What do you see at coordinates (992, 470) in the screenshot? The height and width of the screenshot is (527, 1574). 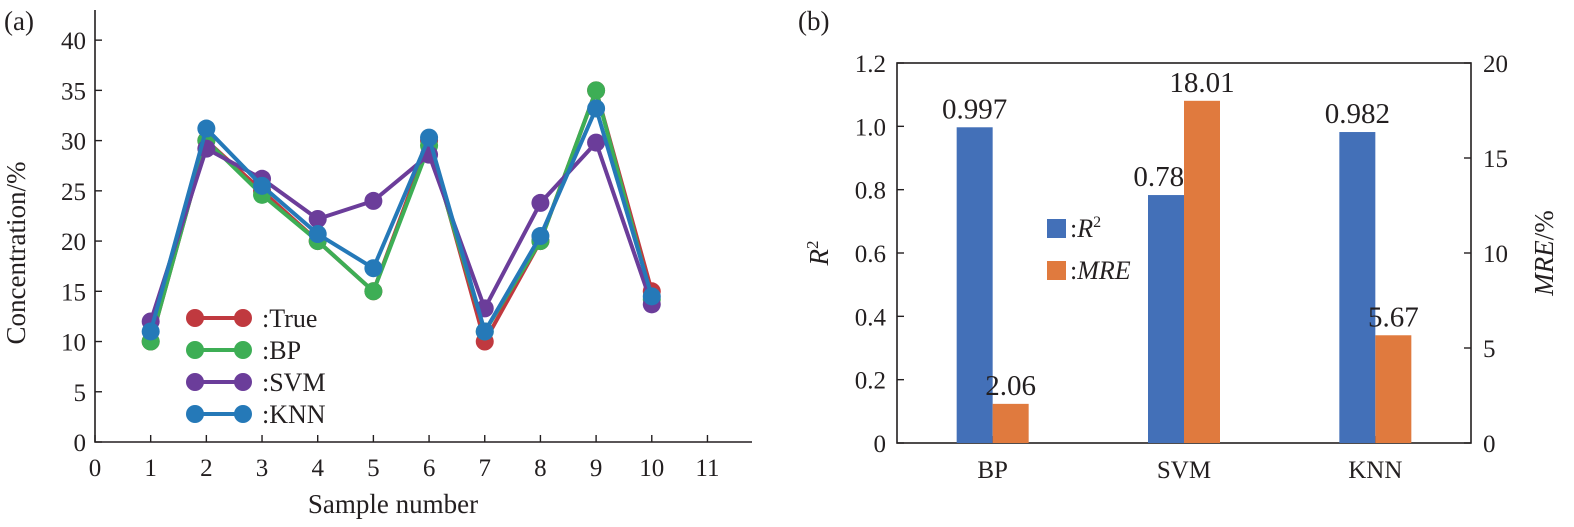 I see `x-tick-label: BP` at bounding box center [992, 470].